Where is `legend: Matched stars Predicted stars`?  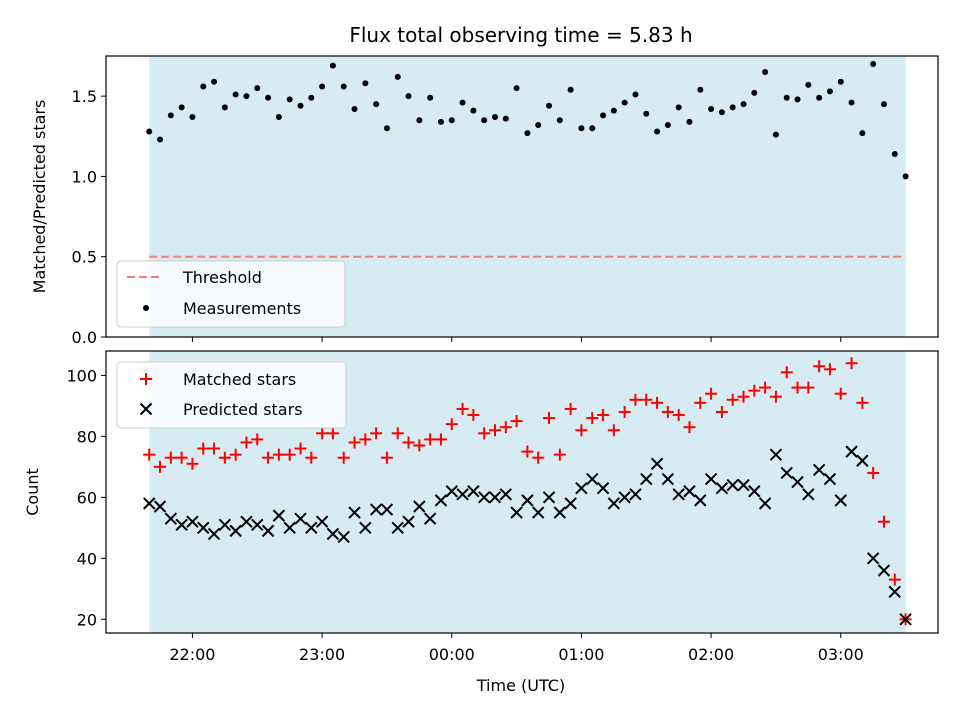 legend: Matched stars Predicted stars is located at coordinates (231, 395).